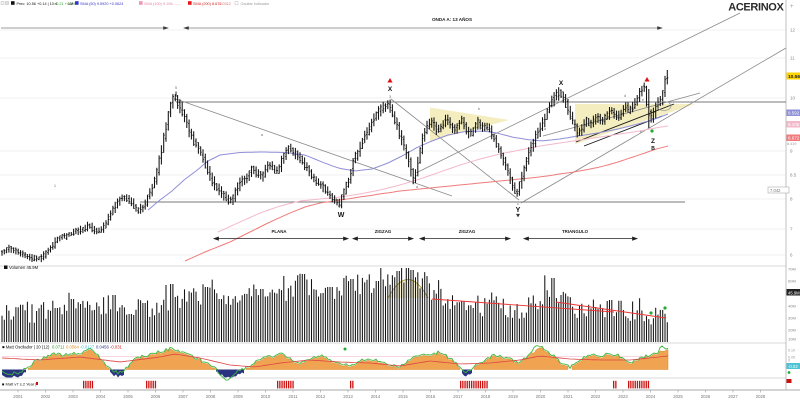  Describe the element at coordinates (793, 30) in the screenshot. I see `svg-text: 12` at that location.